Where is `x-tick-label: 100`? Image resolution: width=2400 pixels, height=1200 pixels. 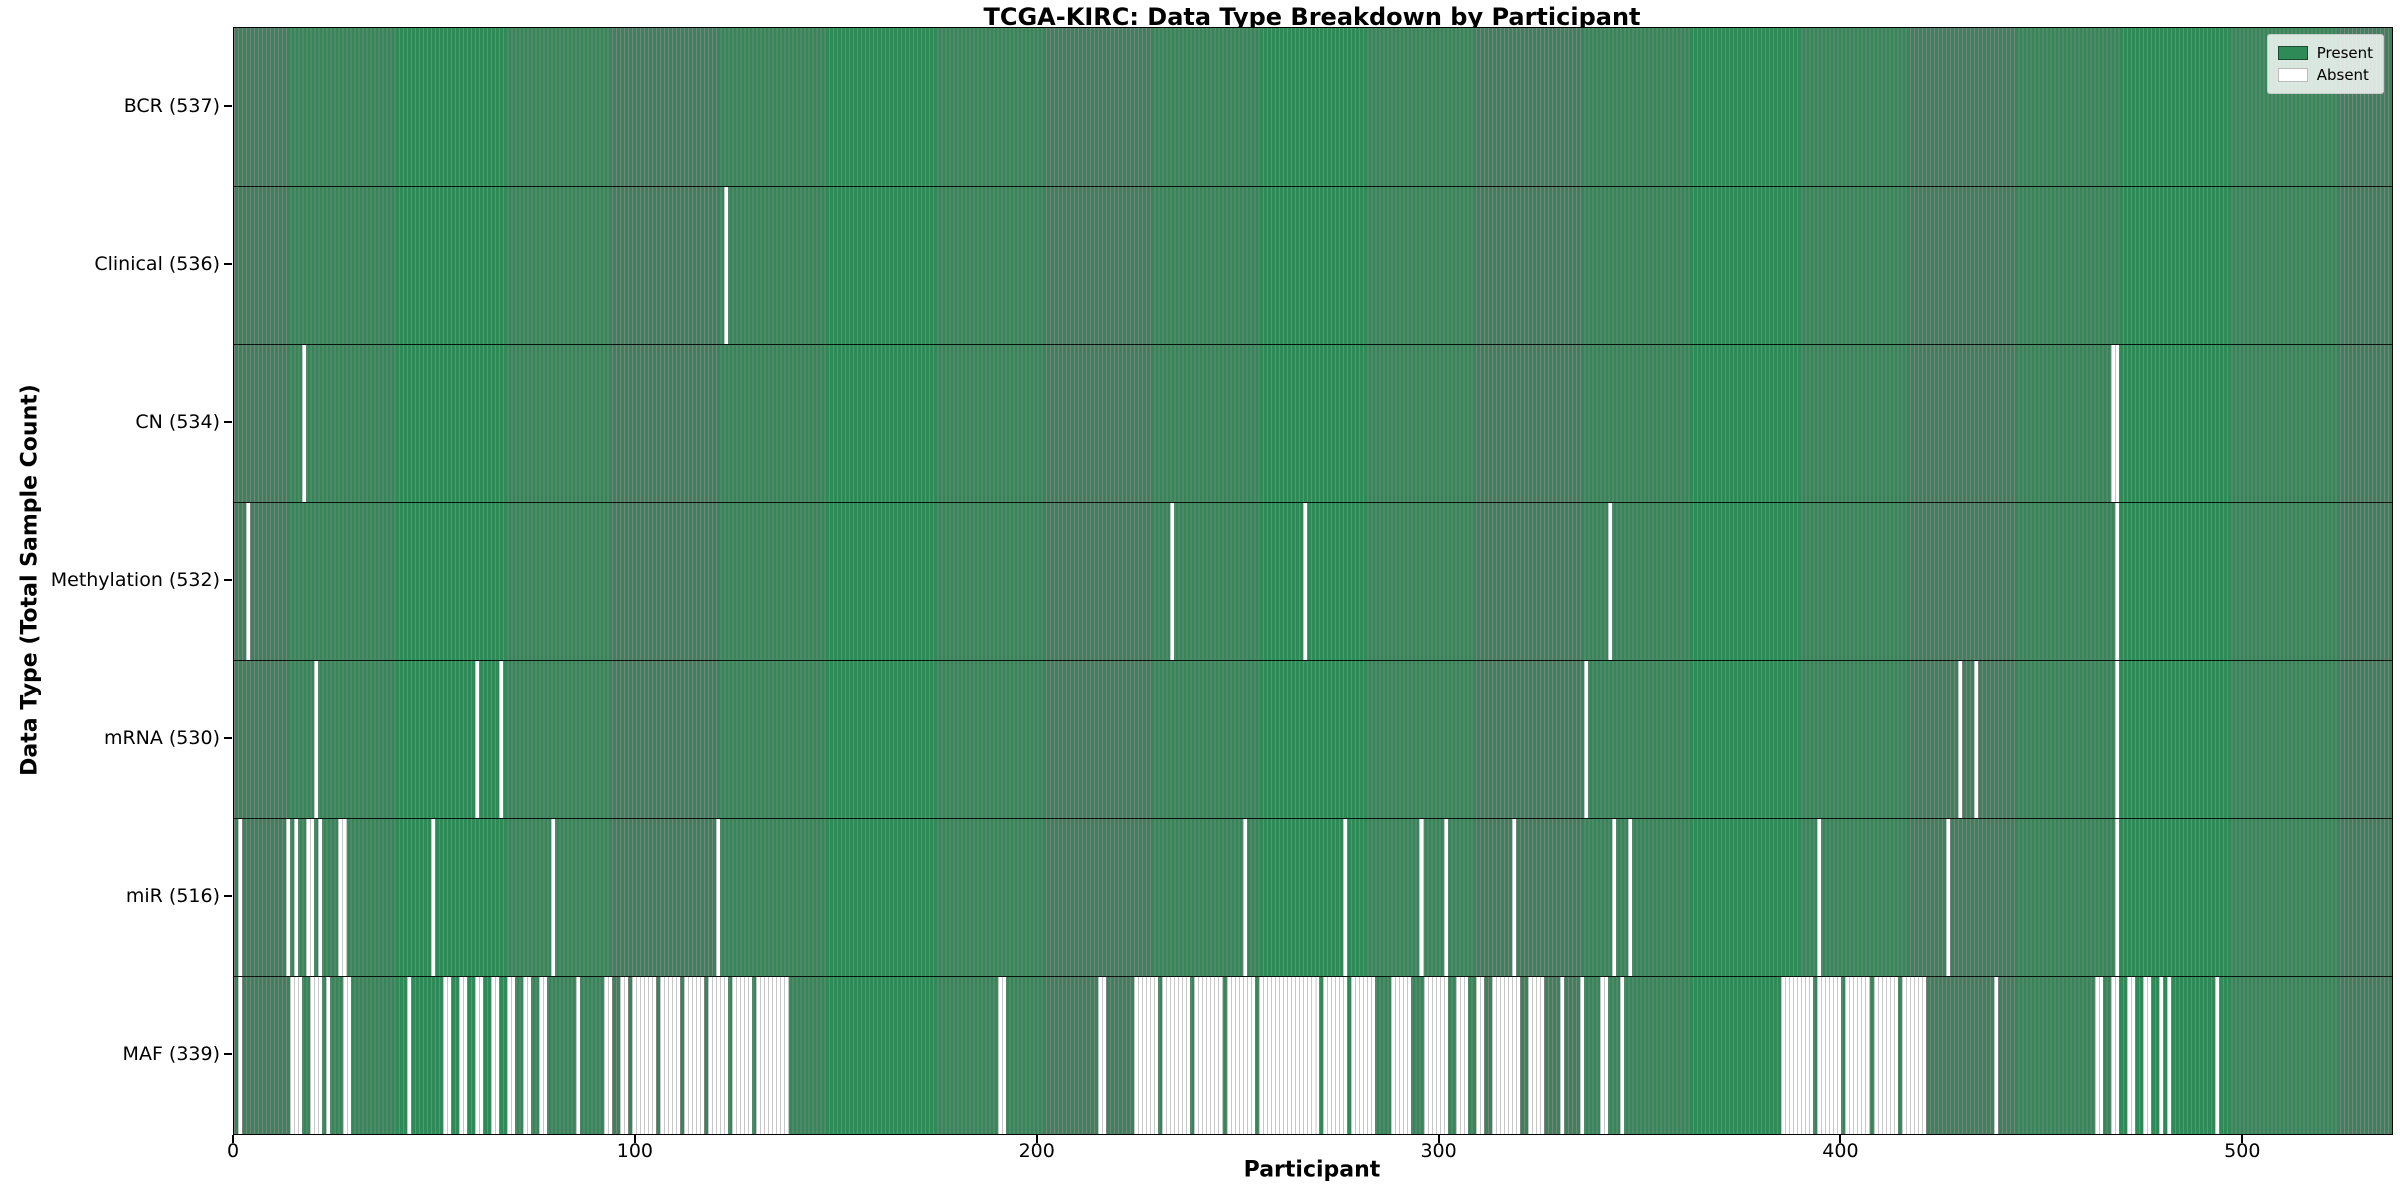 x-tick-label: 100 is located at coordinates (634, 1151).